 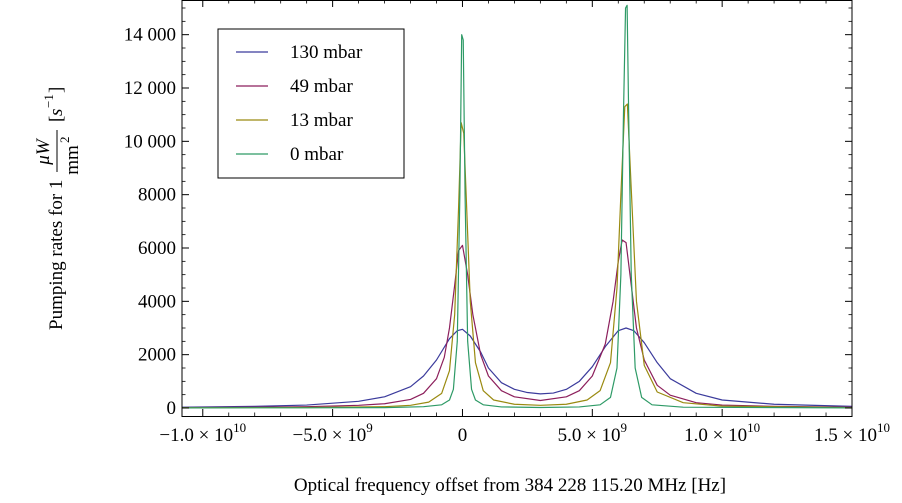 I want to click on legend-label-3: 0 mbar, so click(x=317, y=154).